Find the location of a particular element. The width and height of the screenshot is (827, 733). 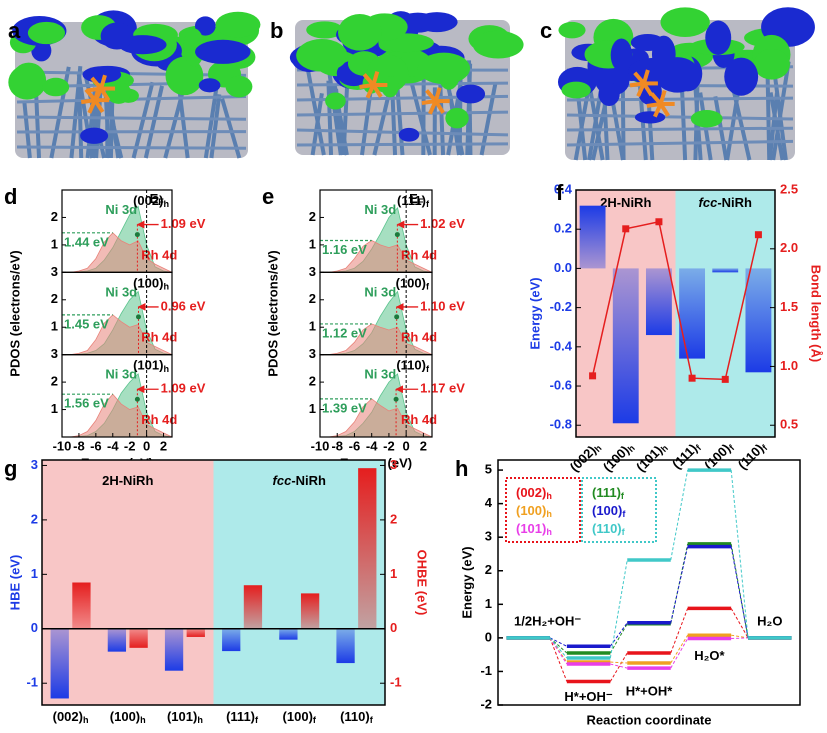

legend-entry: (101)h is located at coordinates (534, 529).